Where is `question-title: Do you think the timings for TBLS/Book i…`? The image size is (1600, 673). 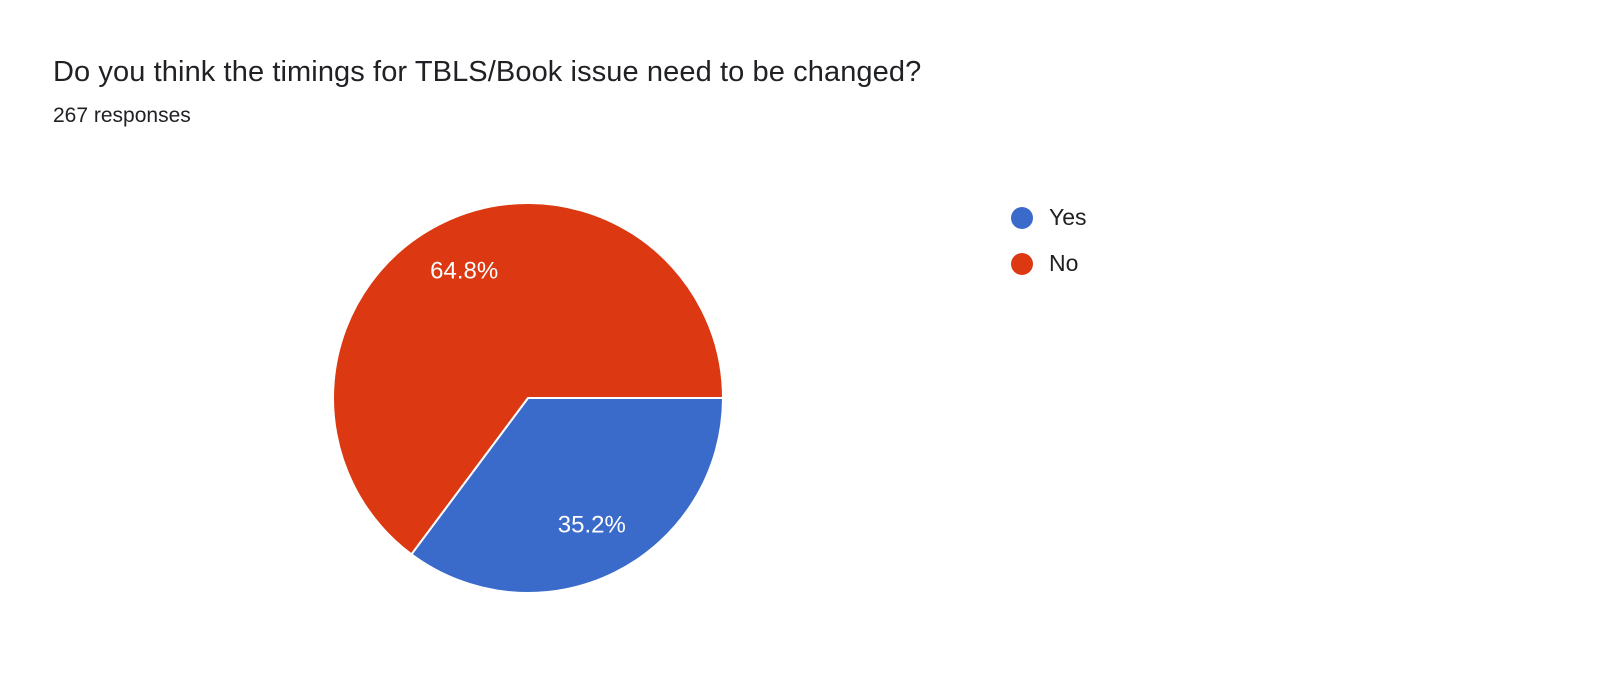
question-title: Do you think the timings for TBLS/Book i… is located at coordinates (487, 72).